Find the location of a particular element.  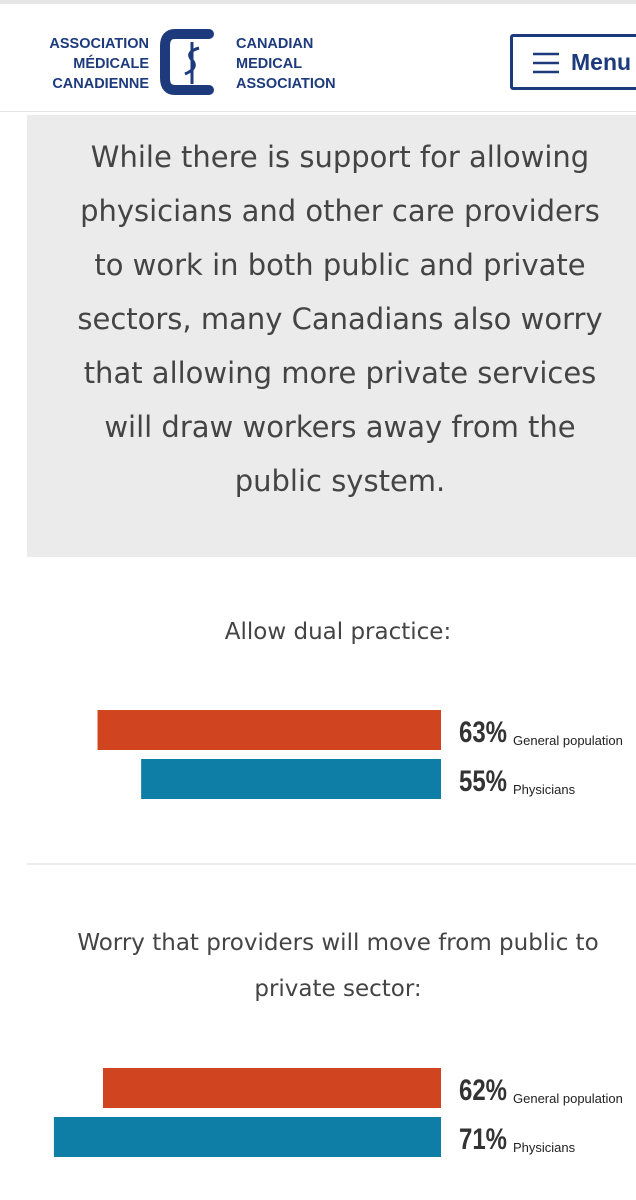

chart-title: Allow dual practice: is located at coordinates (338, 632).